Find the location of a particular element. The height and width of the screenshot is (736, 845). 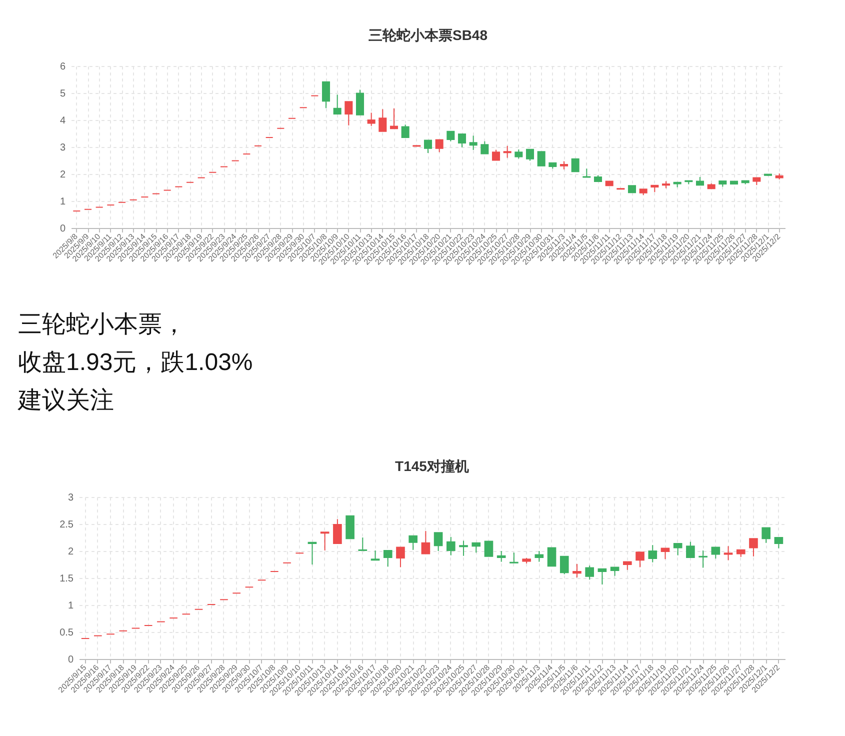

y-tick-label: 2.5 is located at coordinates (67, 525).